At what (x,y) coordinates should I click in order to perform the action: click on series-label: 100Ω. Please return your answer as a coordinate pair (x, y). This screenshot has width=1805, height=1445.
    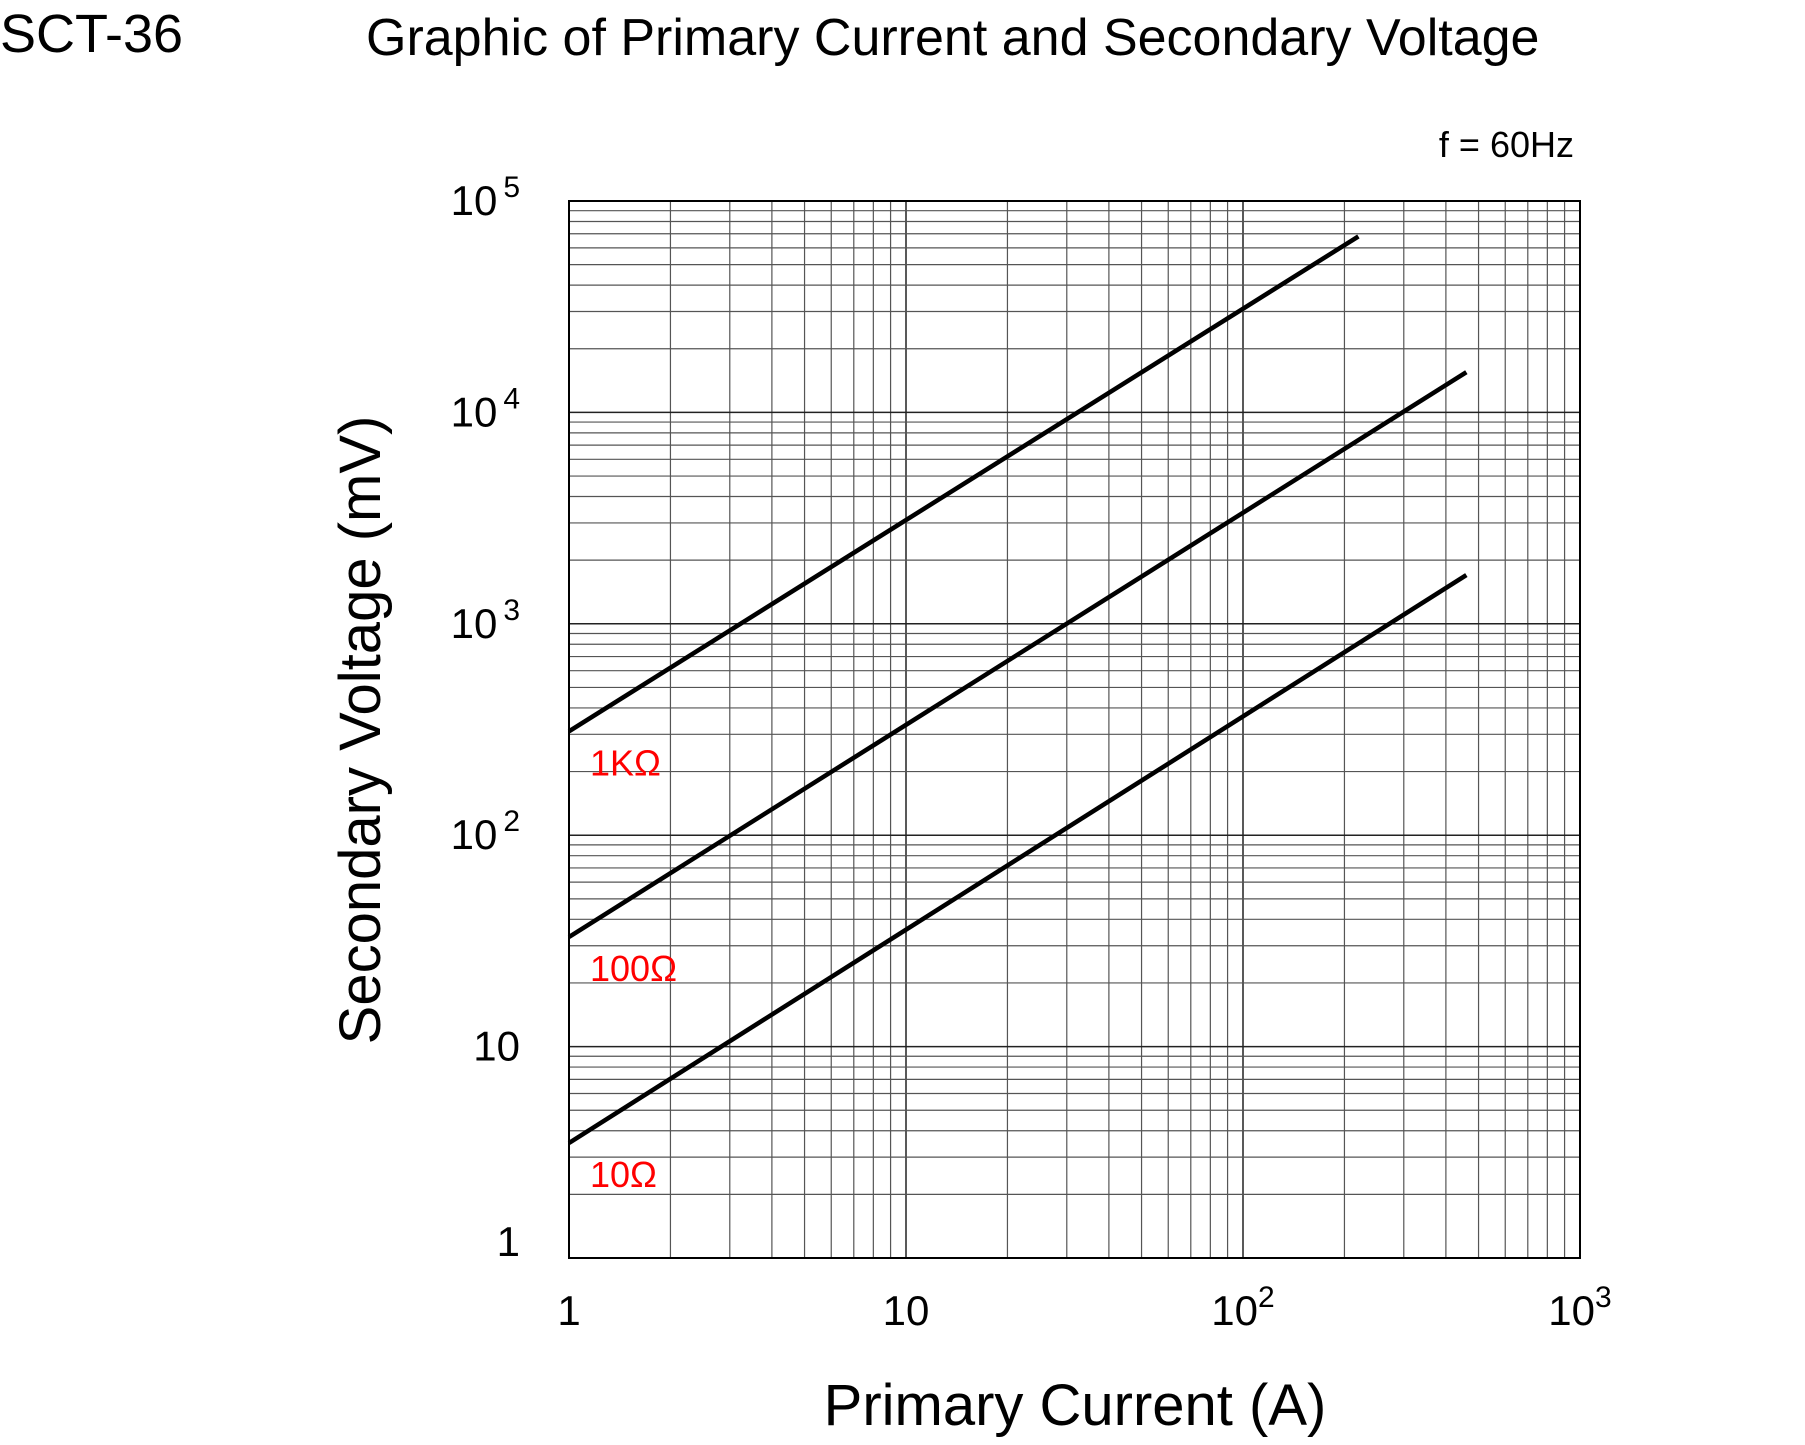
    Looking at the image, I should click on (633, 968).